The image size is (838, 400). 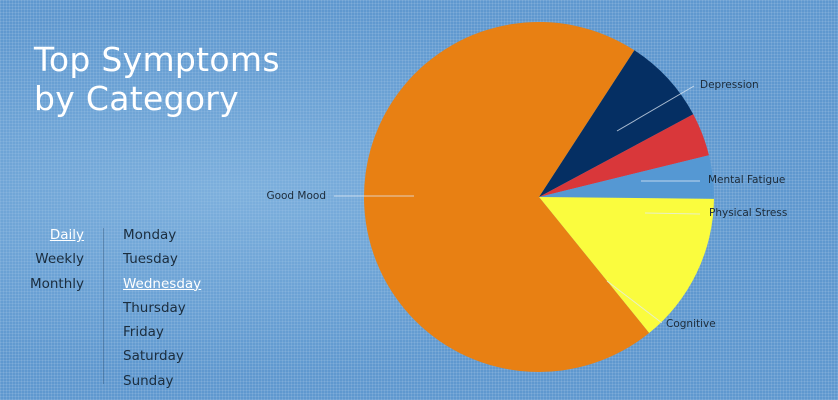 I want to click on period-daily-link: Daily, so click(x=66, y=235).